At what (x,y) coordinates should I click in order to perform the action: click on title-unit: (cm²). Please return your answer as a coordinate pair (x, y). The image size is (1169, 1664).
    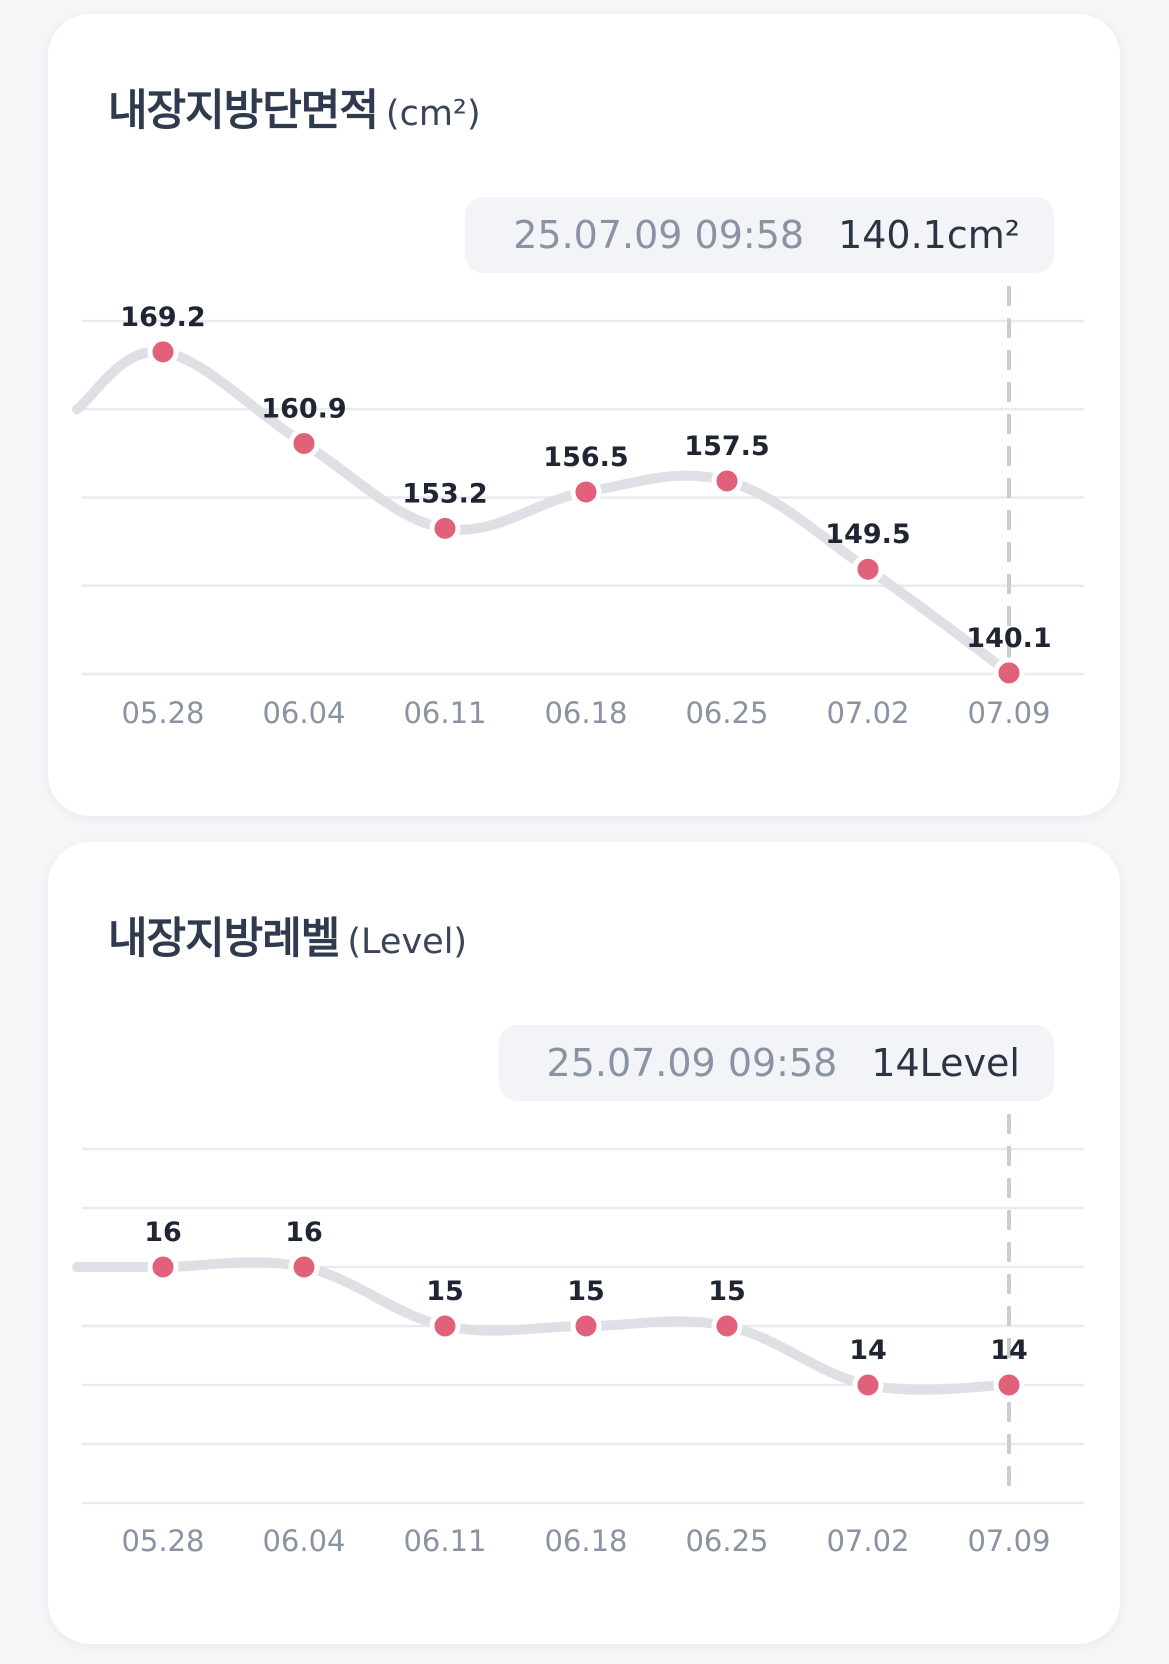
    Looking at the image, I should click on (433, 114).